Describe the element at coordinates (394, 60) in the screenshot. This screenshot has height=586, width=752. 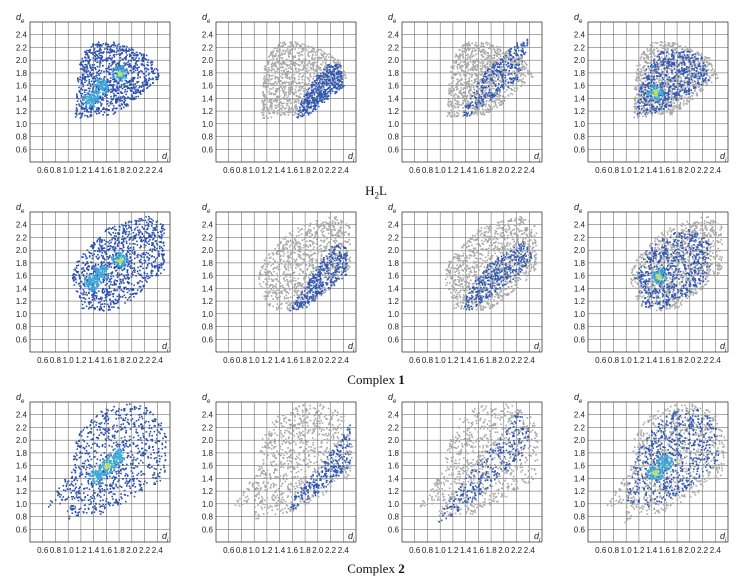
I see `y-tick-label: 2.0` at that location.